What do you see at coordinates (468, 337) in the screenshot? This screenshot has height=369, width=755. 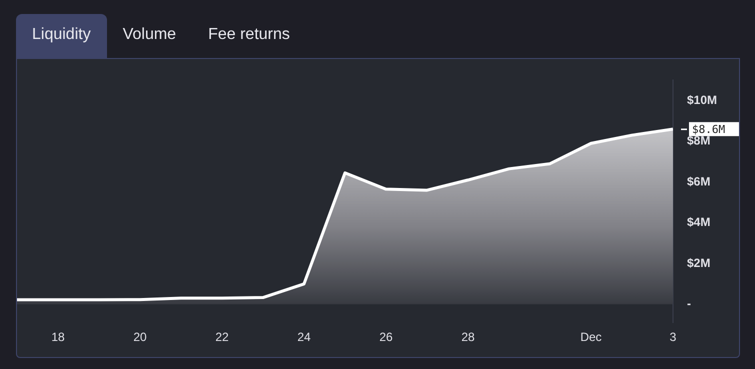 I see `x-tick-label: 28` at bounding box center [468, 337].